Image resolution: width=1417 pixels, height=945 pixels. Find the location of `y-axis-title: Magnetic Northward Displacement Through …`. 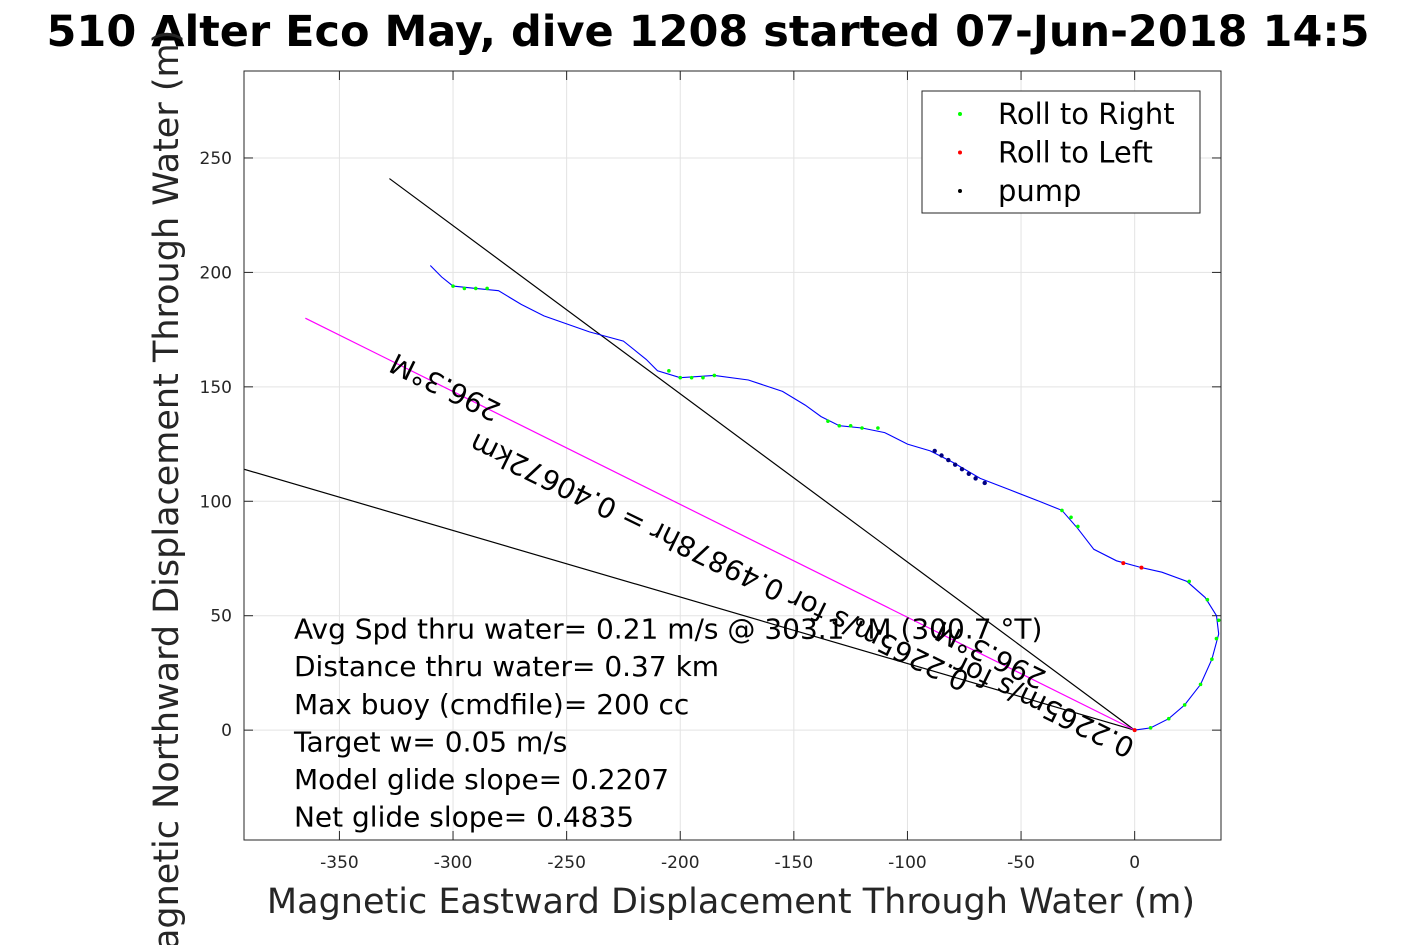

y-axis-title: Magnetic Northward Displacement Through … is located at coordinates (167, 487).